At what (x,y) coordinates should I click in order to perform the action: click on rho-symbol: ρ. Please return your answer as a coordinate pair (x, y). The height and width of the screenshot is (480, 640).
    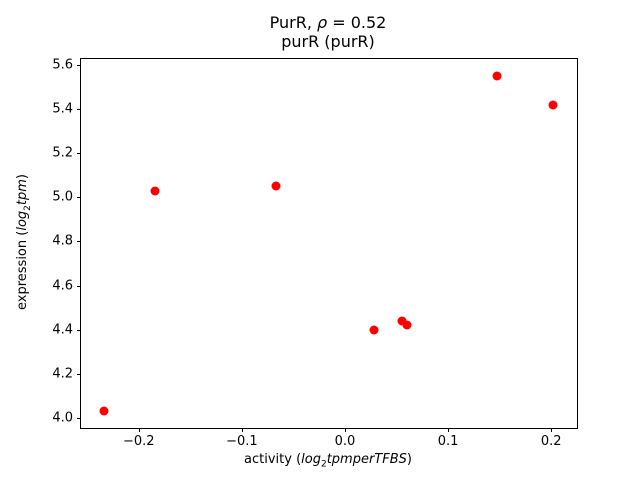
    Looking at the image, I should click on (322, 22).